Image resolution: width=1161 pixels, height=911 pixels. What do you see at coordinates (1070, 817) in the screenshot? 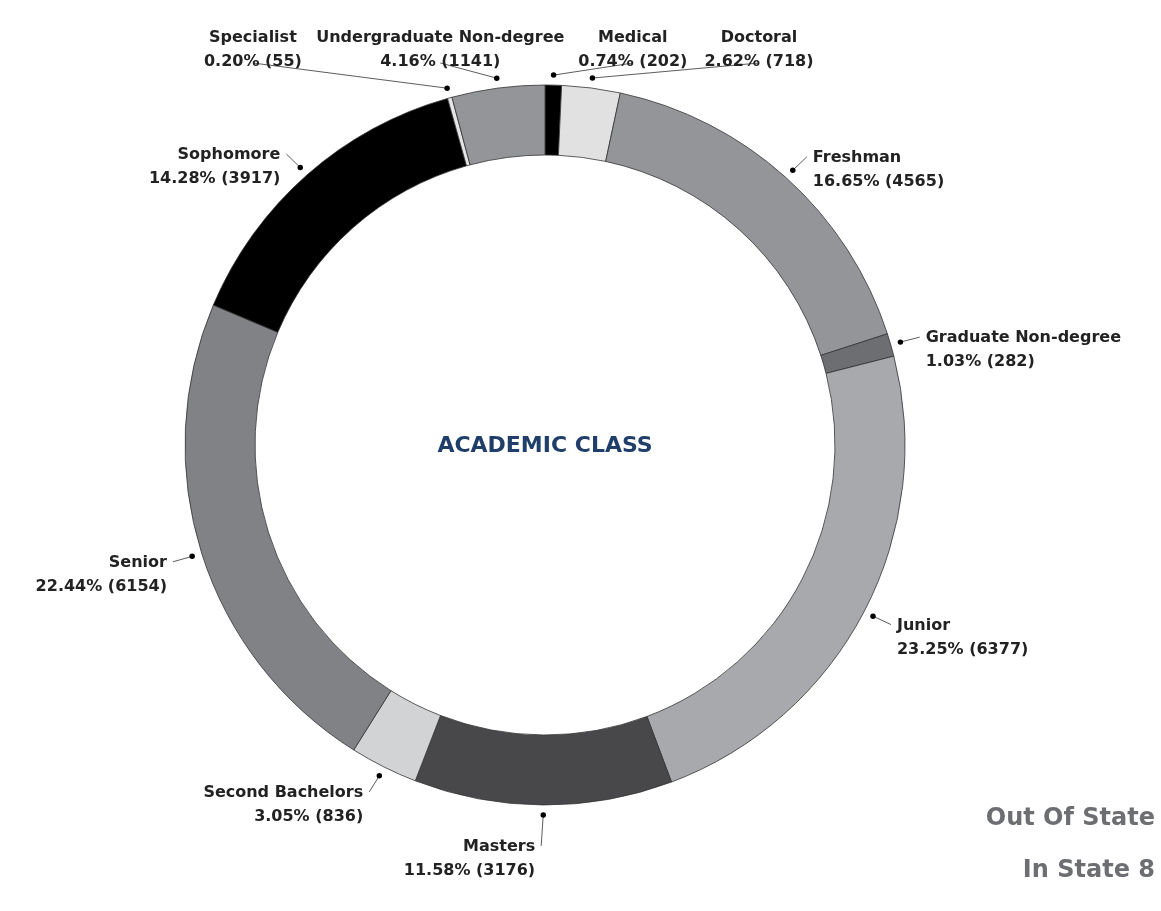
I see `text: Out Of State` at bounding box center [1070, 817].